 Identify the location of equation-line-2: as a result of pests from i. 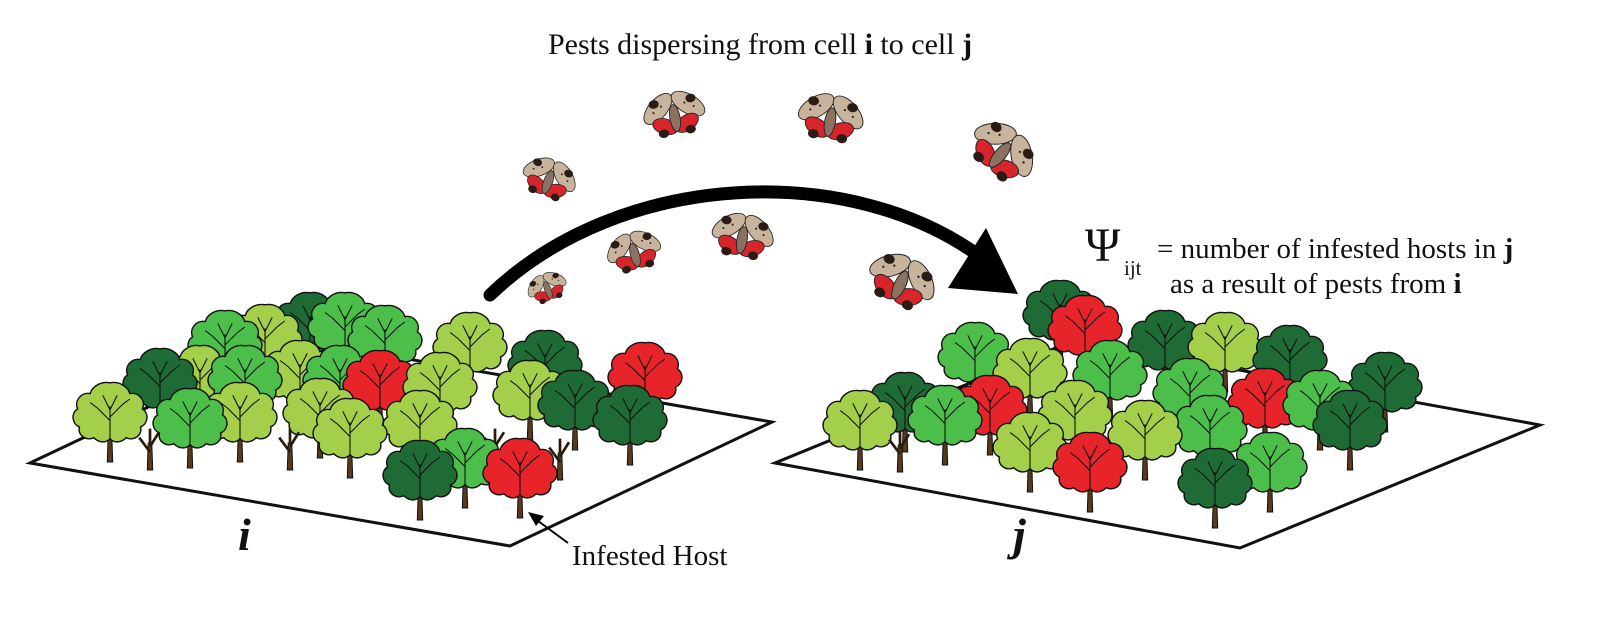
(1316, 284).